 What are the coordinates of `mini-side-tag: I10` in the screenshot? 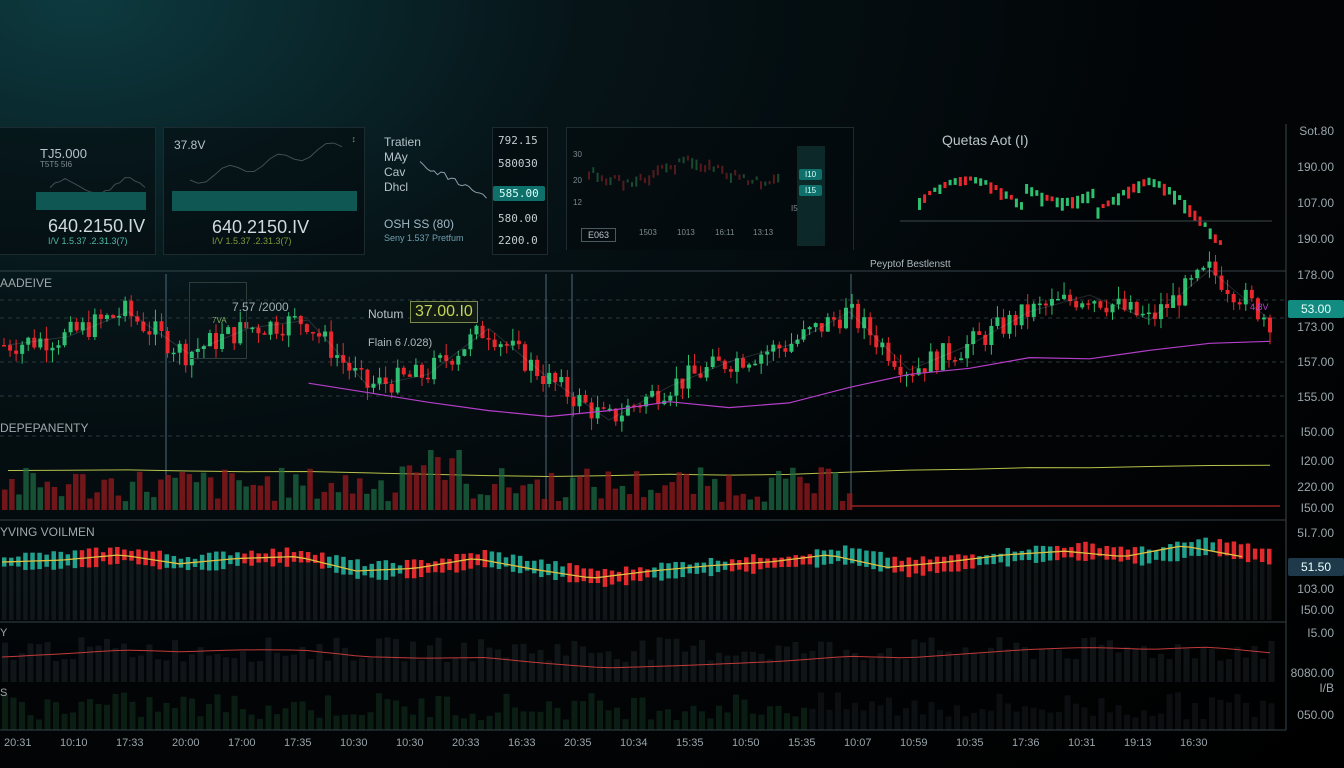 It's located at (811, 174).